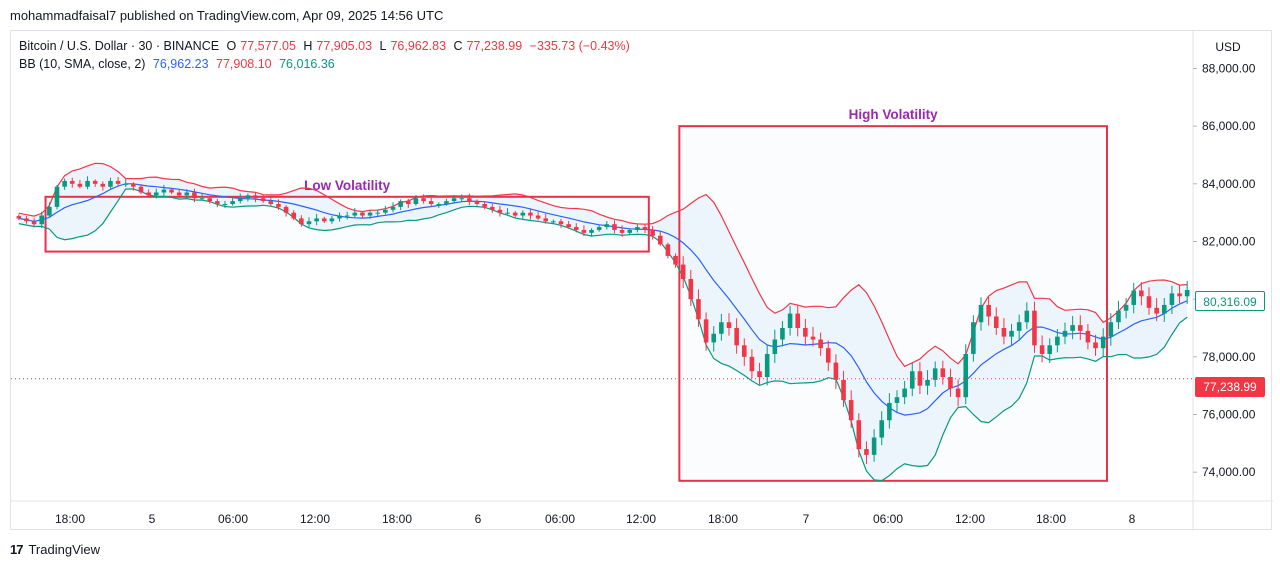  I want to click on volatility-label: Low Volatility, so click(347, 185).